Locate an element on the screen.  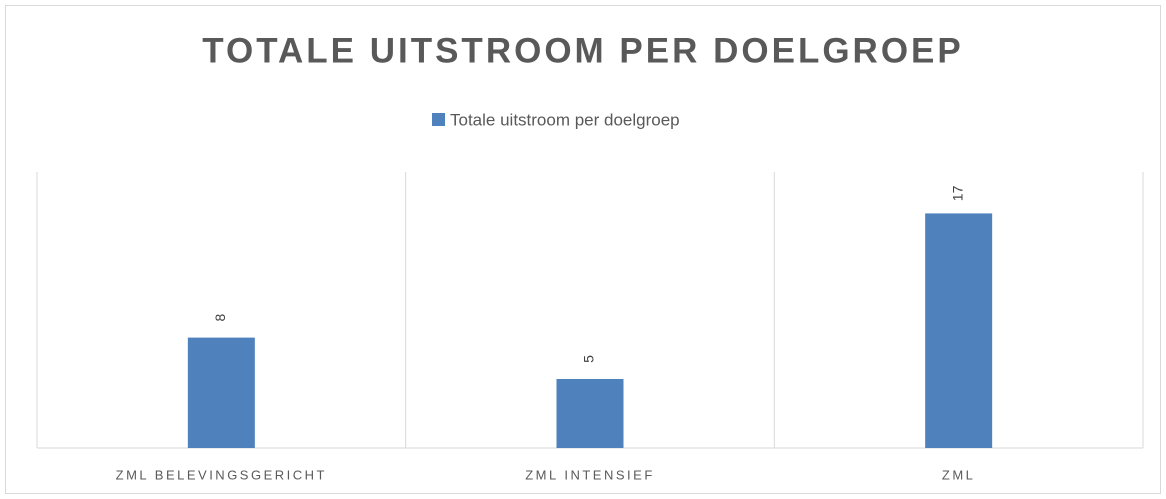
data-label: 17 is located at coordinates (957, 193).